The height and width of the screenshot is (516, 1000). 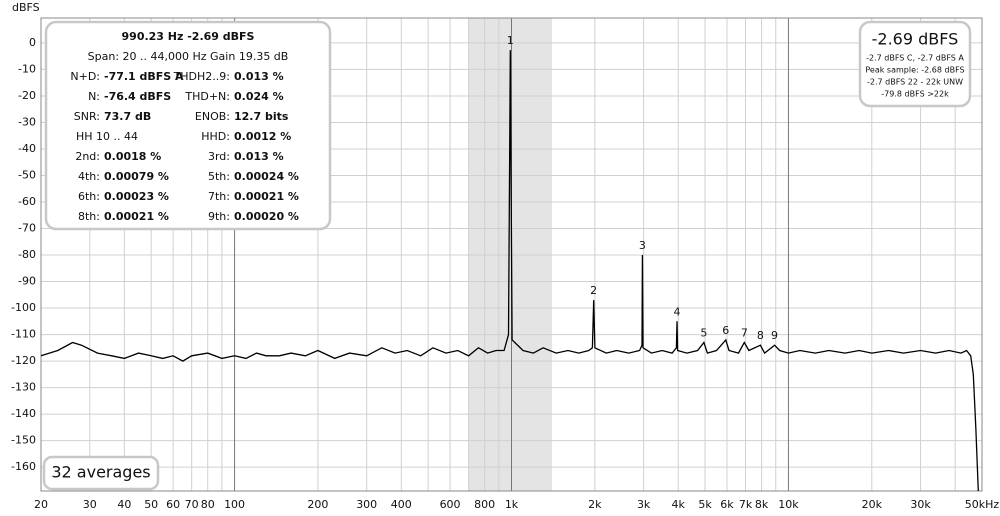 What do you see at coordinates (32, 42) in the screenshot?
I see `y-tick-label: 0` at bounding box center [32, 42].